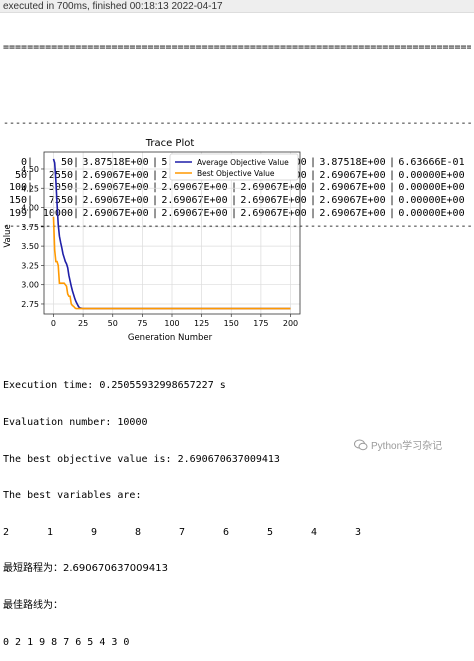  What do you see at coordinates (30, 208) in the screenshot?
I see `y-tick-label: 4.00` at bounding box center [30, 208].